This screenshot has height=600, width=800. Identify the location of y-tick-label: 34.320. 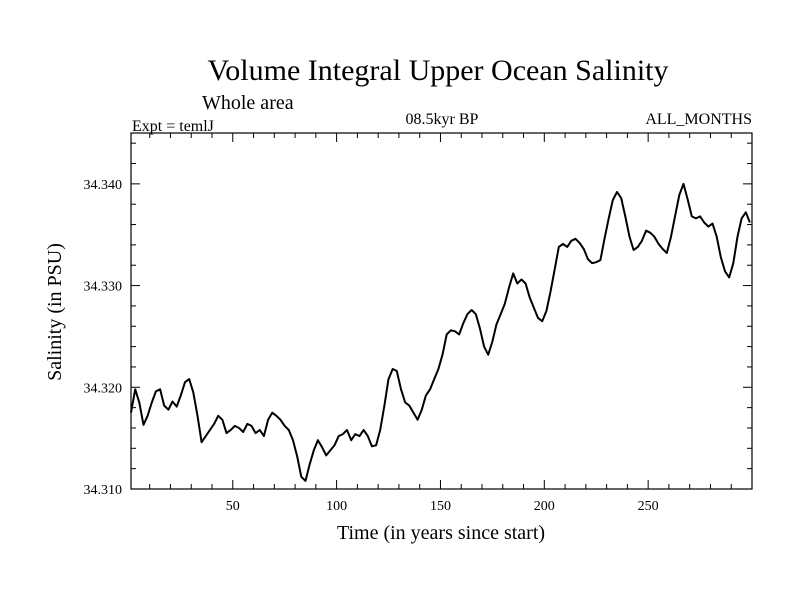
(103, 388).